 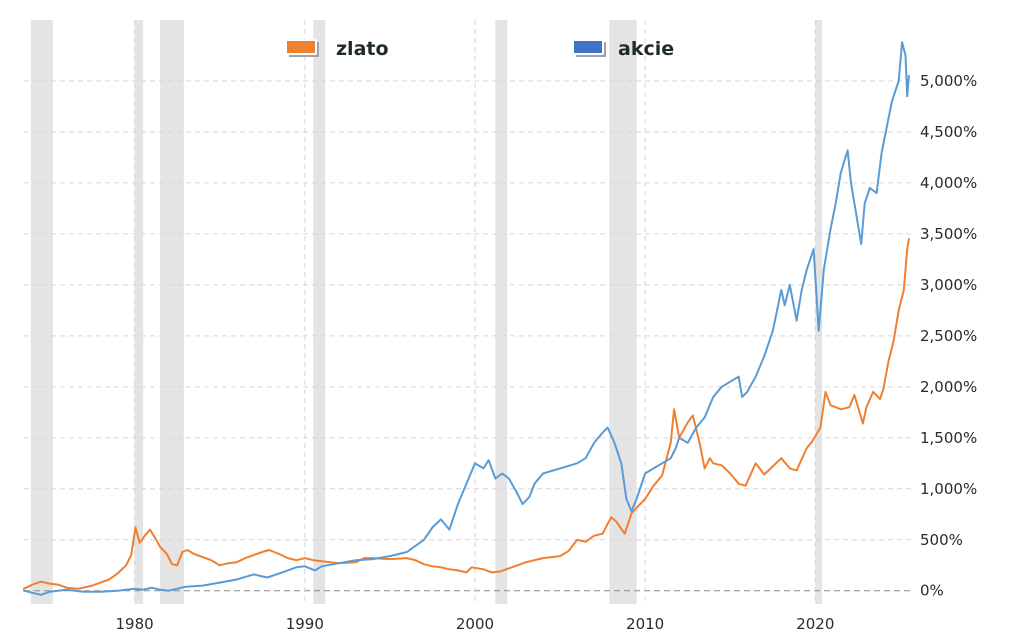 What do you see at coordinates (646, 49) in the screenshot?
I see `legend-label-akcie: akcie` at bounding box center [646, 49].